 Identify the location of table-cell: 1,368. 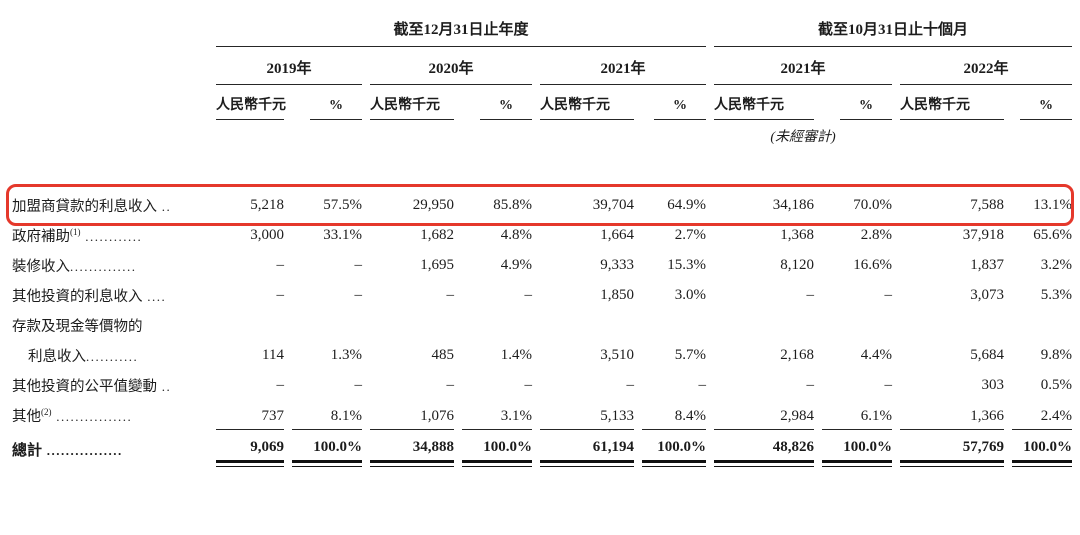
(797, 234).